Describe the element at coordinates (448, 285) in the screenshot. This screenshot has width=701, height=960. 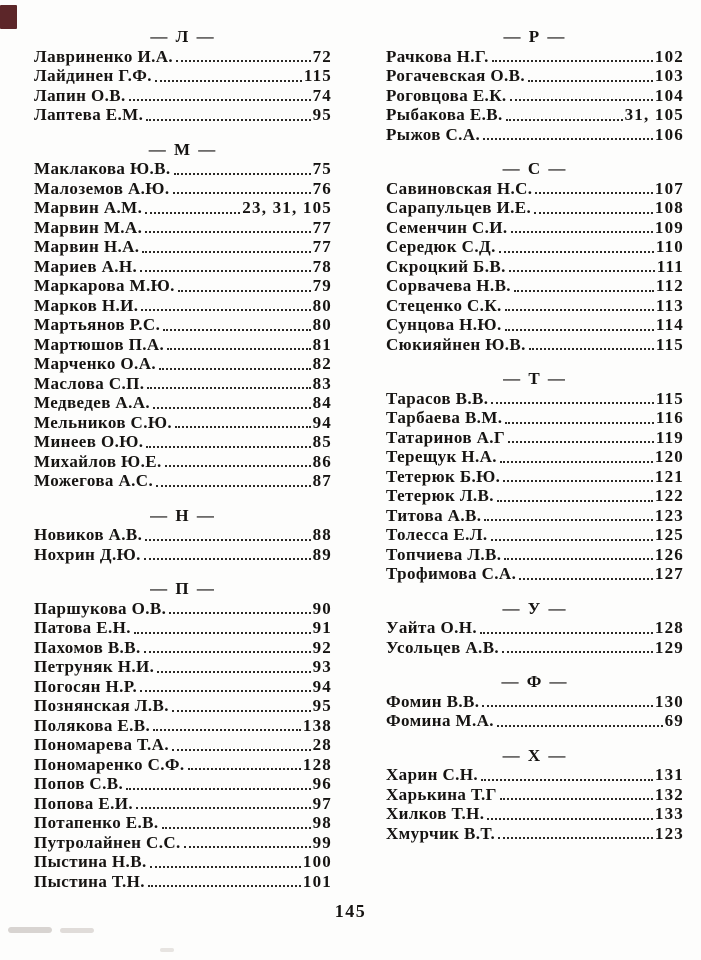
I see `entry-name: Сорвачева Н.В.` at that location.